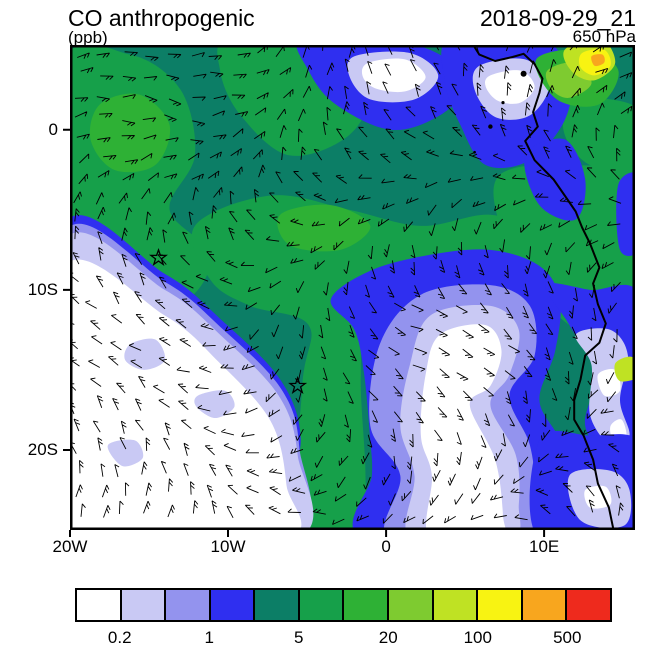 This screenshot has width=650, height=667. What do you see at coordinates (598, 60) in the screenshot?
I see `contour-region-orange-northeast` at bounding box center [598, 60].